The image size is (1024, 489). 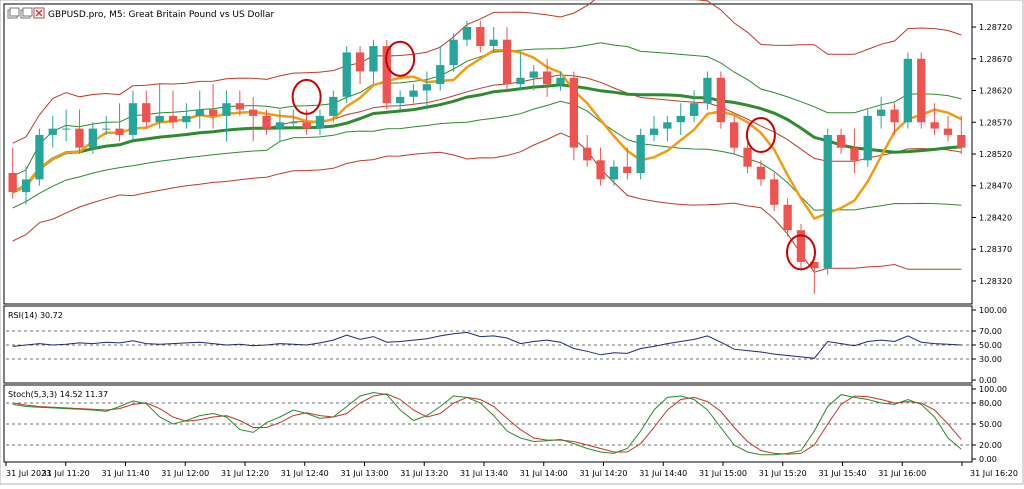 I want to click on price-tick-label: 1.28520, so click(x=995, y=154).